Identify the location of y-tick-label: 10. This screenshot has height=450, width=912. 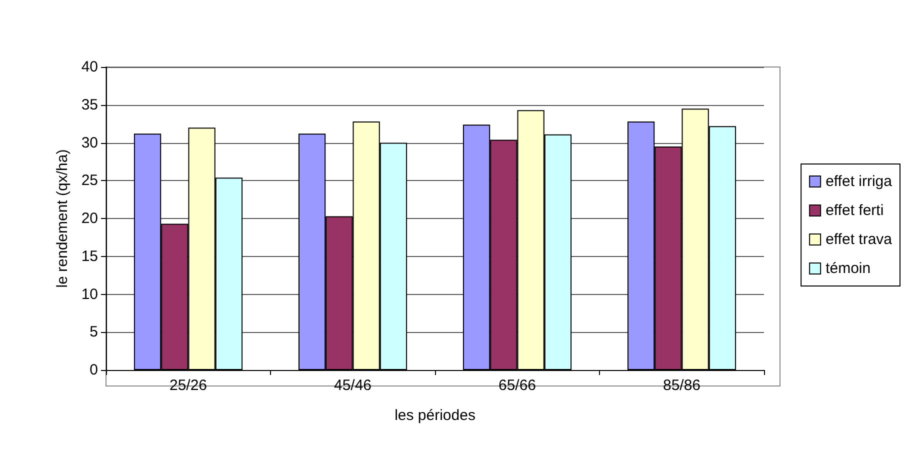
(89, 294).